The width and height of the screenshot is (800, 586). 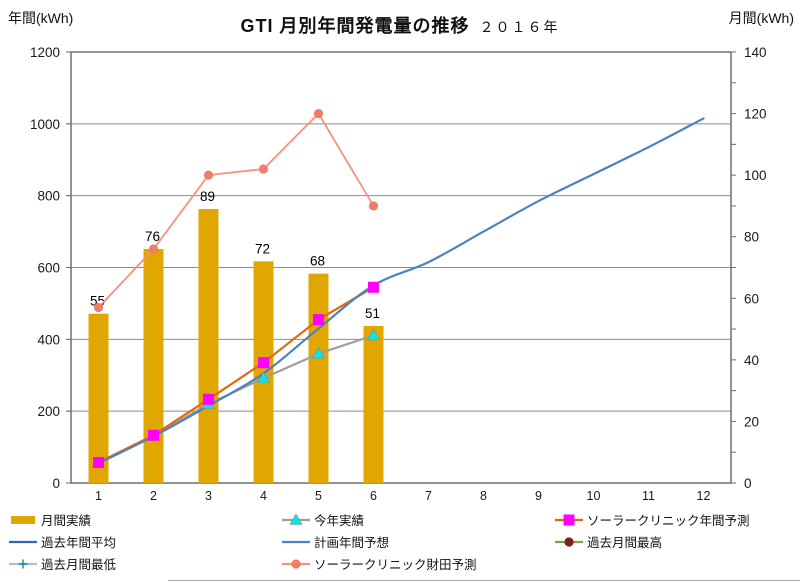 What do you see at coordinates (372, 313) in the screenshot?
I see `svg-text: 51` at bounding box center [372, 313].